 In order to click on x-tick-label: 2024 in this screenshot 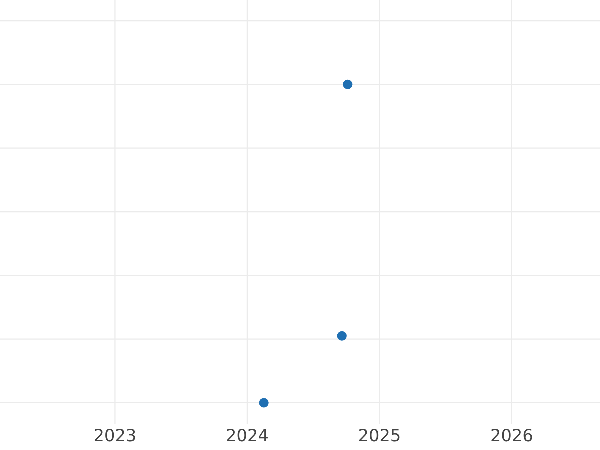, I will do `click(247, 435)`.